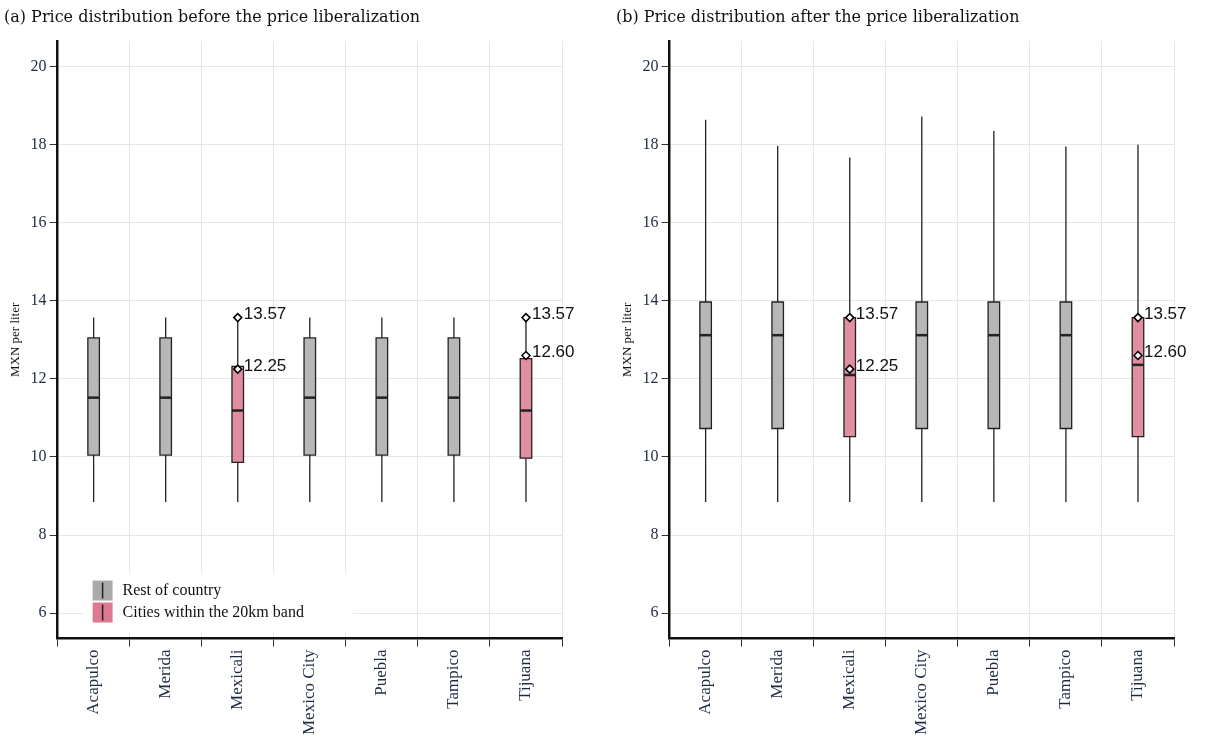 The width and height of the screenshot is (1225, 742). I want to click on chart-title: (a) Price distribution before the price liberalization, so click(212, 16).